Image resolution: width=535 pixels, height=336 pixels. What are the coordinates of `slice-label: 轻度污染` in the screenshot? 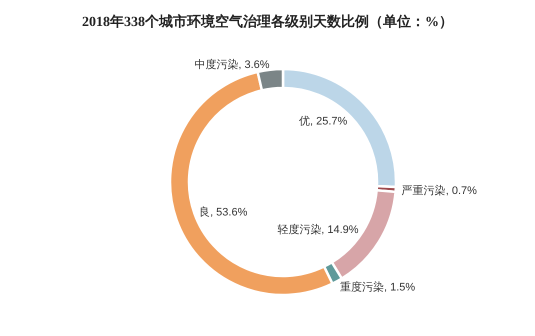 It's located at (299, 229).